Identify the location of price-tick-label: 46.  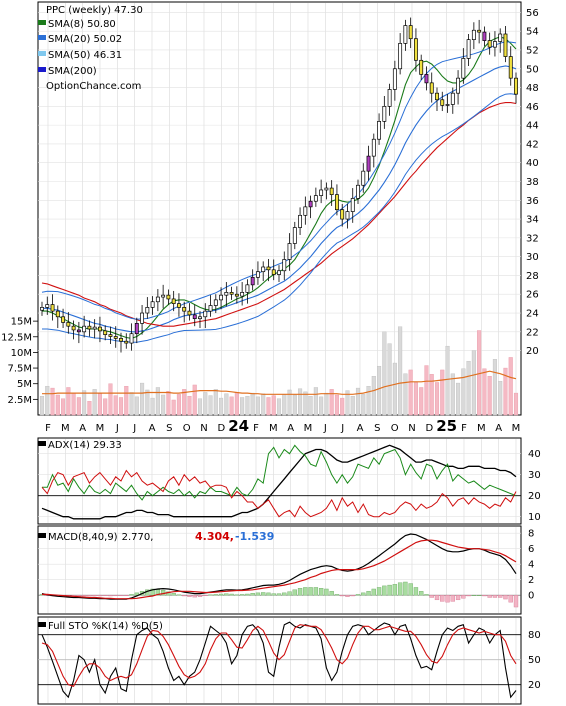
(532, 107).